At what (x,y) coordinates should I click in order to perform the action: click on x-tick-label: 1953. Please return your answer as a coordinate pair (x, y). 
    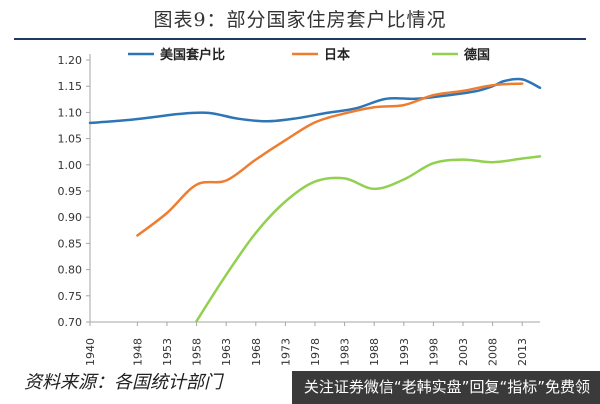
    Looking at the image, I should click on (167, 352).